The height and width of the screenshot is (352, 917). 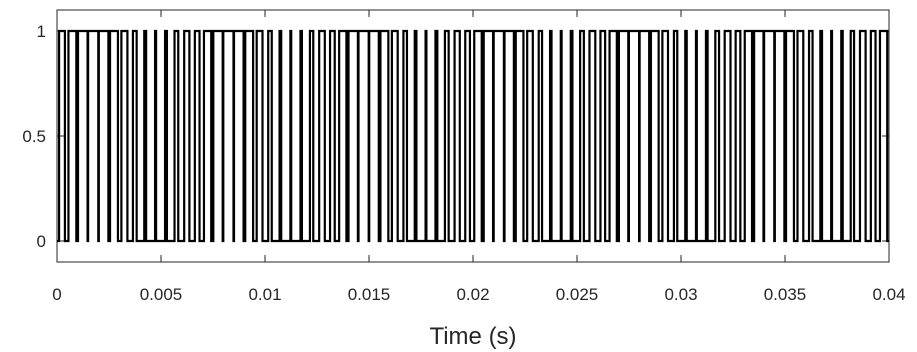 I want to click on x-axis-label: Time (s), so click(x=472, y=336).